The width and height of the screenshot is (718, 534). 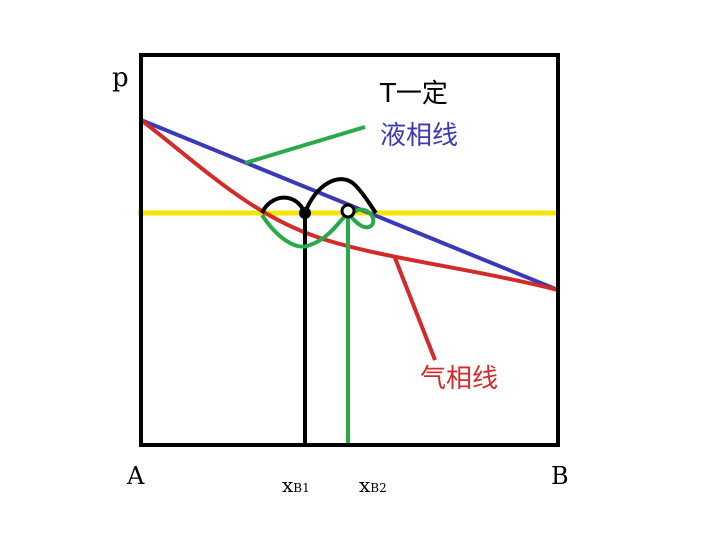 I want to click on label-a: A, so click(x=135, y=476).